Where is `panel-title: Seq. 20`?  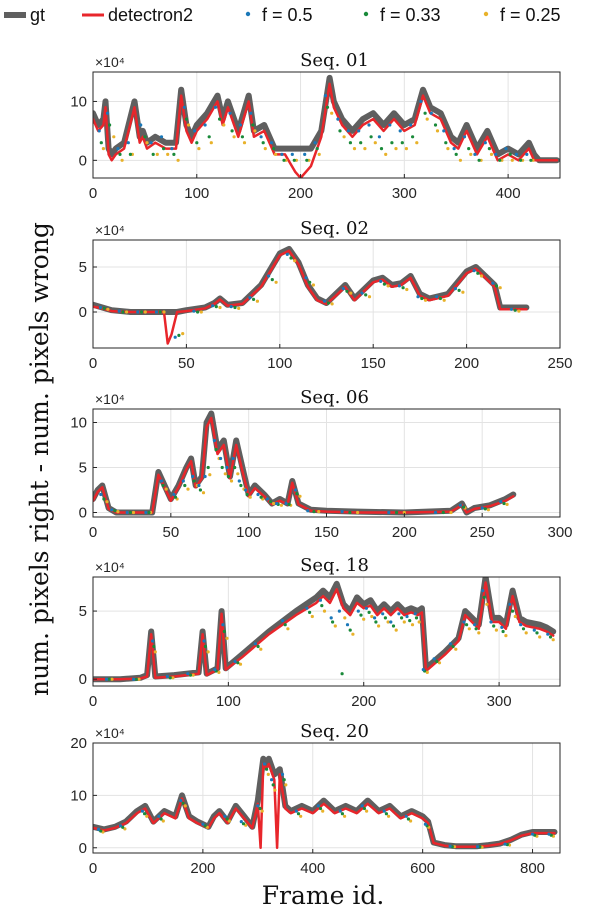 panel-title: Seq. 20 is located at coordinates (334, 731).